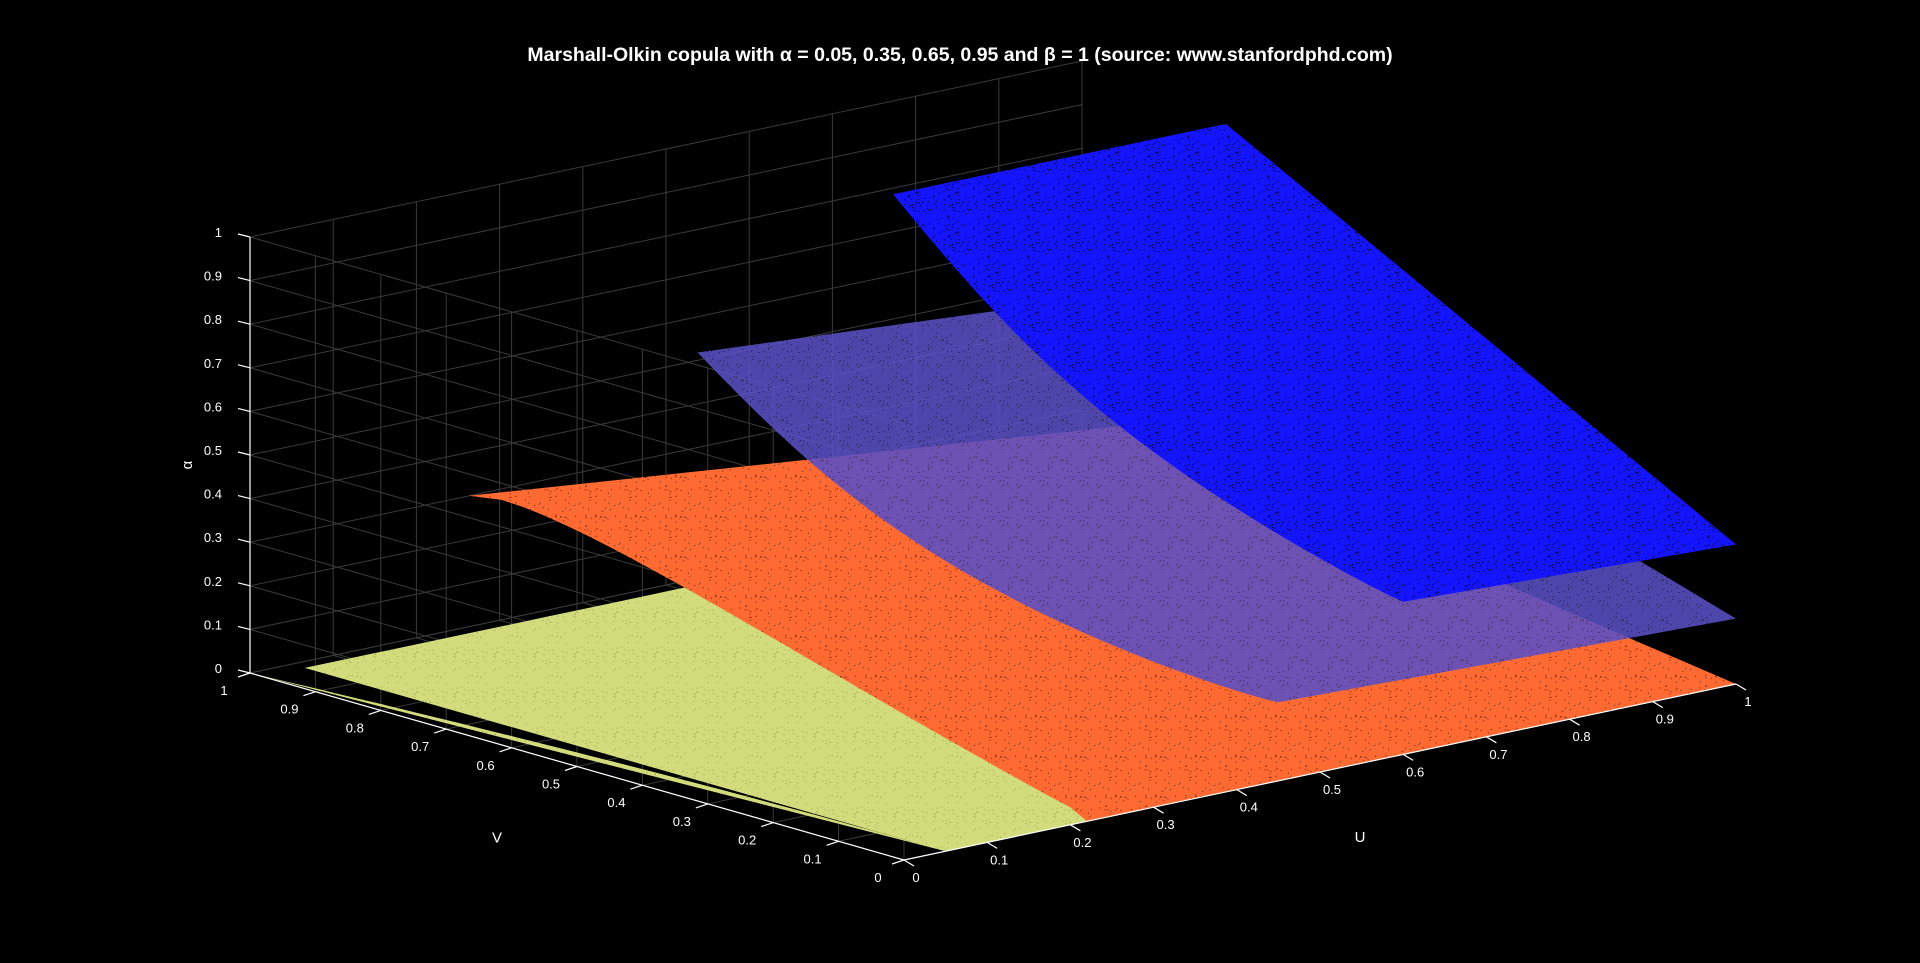  Describe the element at coordinates (616, 802) in the screenshot. I see `v-tick-label: 0.4` at that location.